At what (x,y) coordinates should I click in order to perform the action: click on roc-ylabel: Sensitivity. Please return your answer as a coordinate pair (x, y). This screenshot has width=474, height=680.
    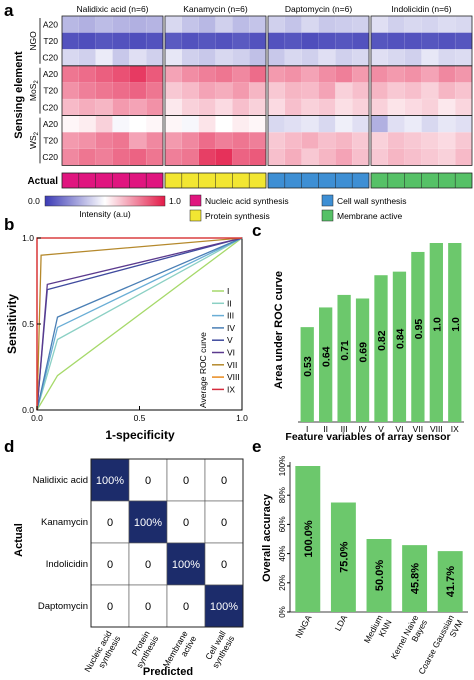
    Looking at the image, I should click on (12, 324).